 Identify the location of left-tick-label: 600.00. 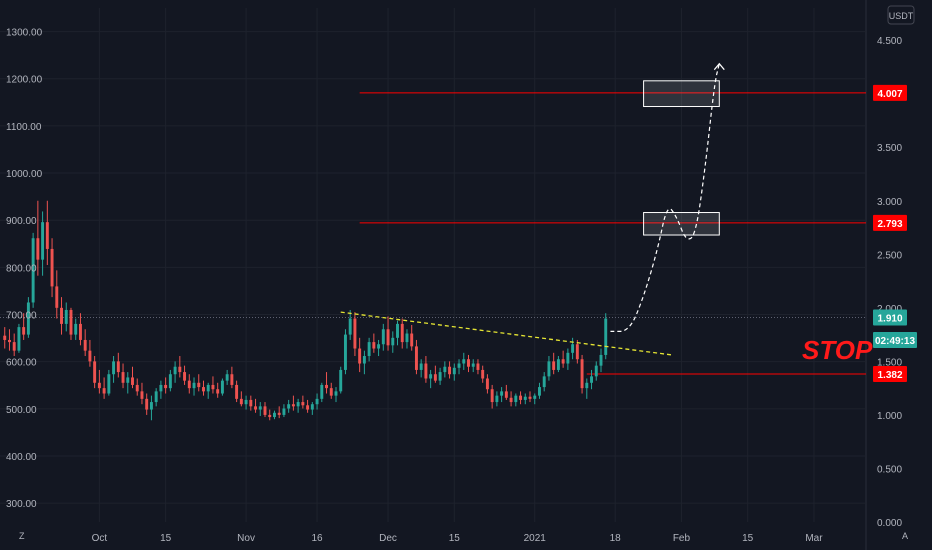
(21, 363).